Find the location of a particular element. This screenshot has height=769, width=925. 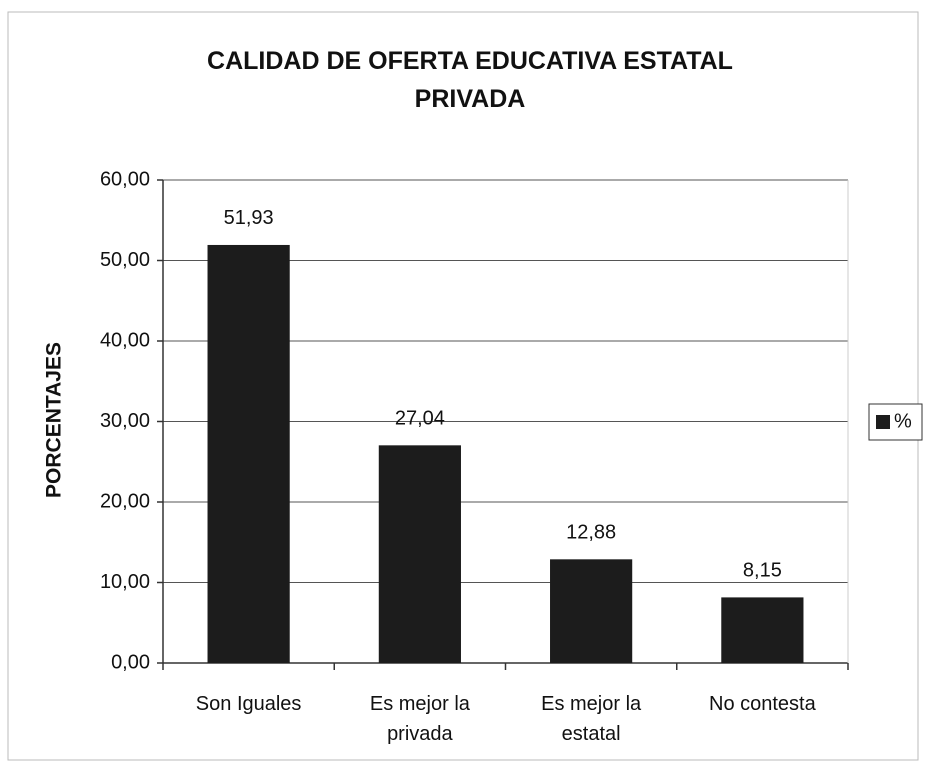

legend-label: % is located at coordinates (903, 421).